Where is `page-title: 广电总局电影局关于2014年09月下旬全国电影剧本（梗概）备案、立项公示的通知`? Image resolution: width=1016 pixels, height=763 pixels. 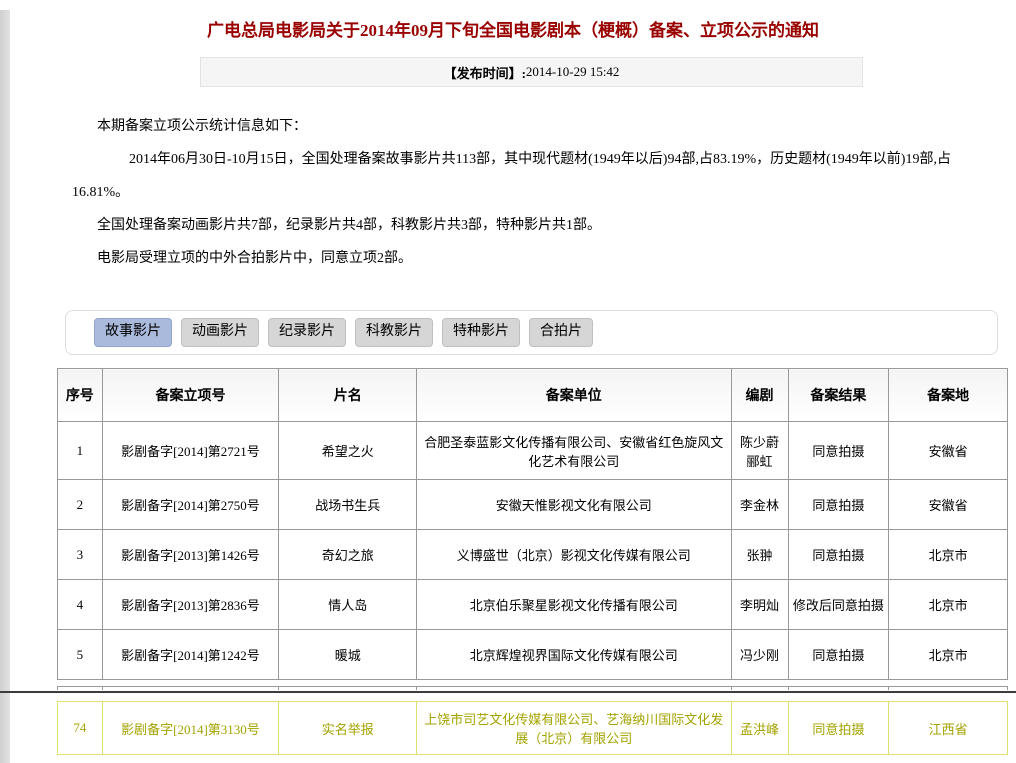
page-title: 广电总局电影局关于2014年09月下旬全国电影剧本（梗概）备案、立项公示的通知 is located at coordinates (513, 30).